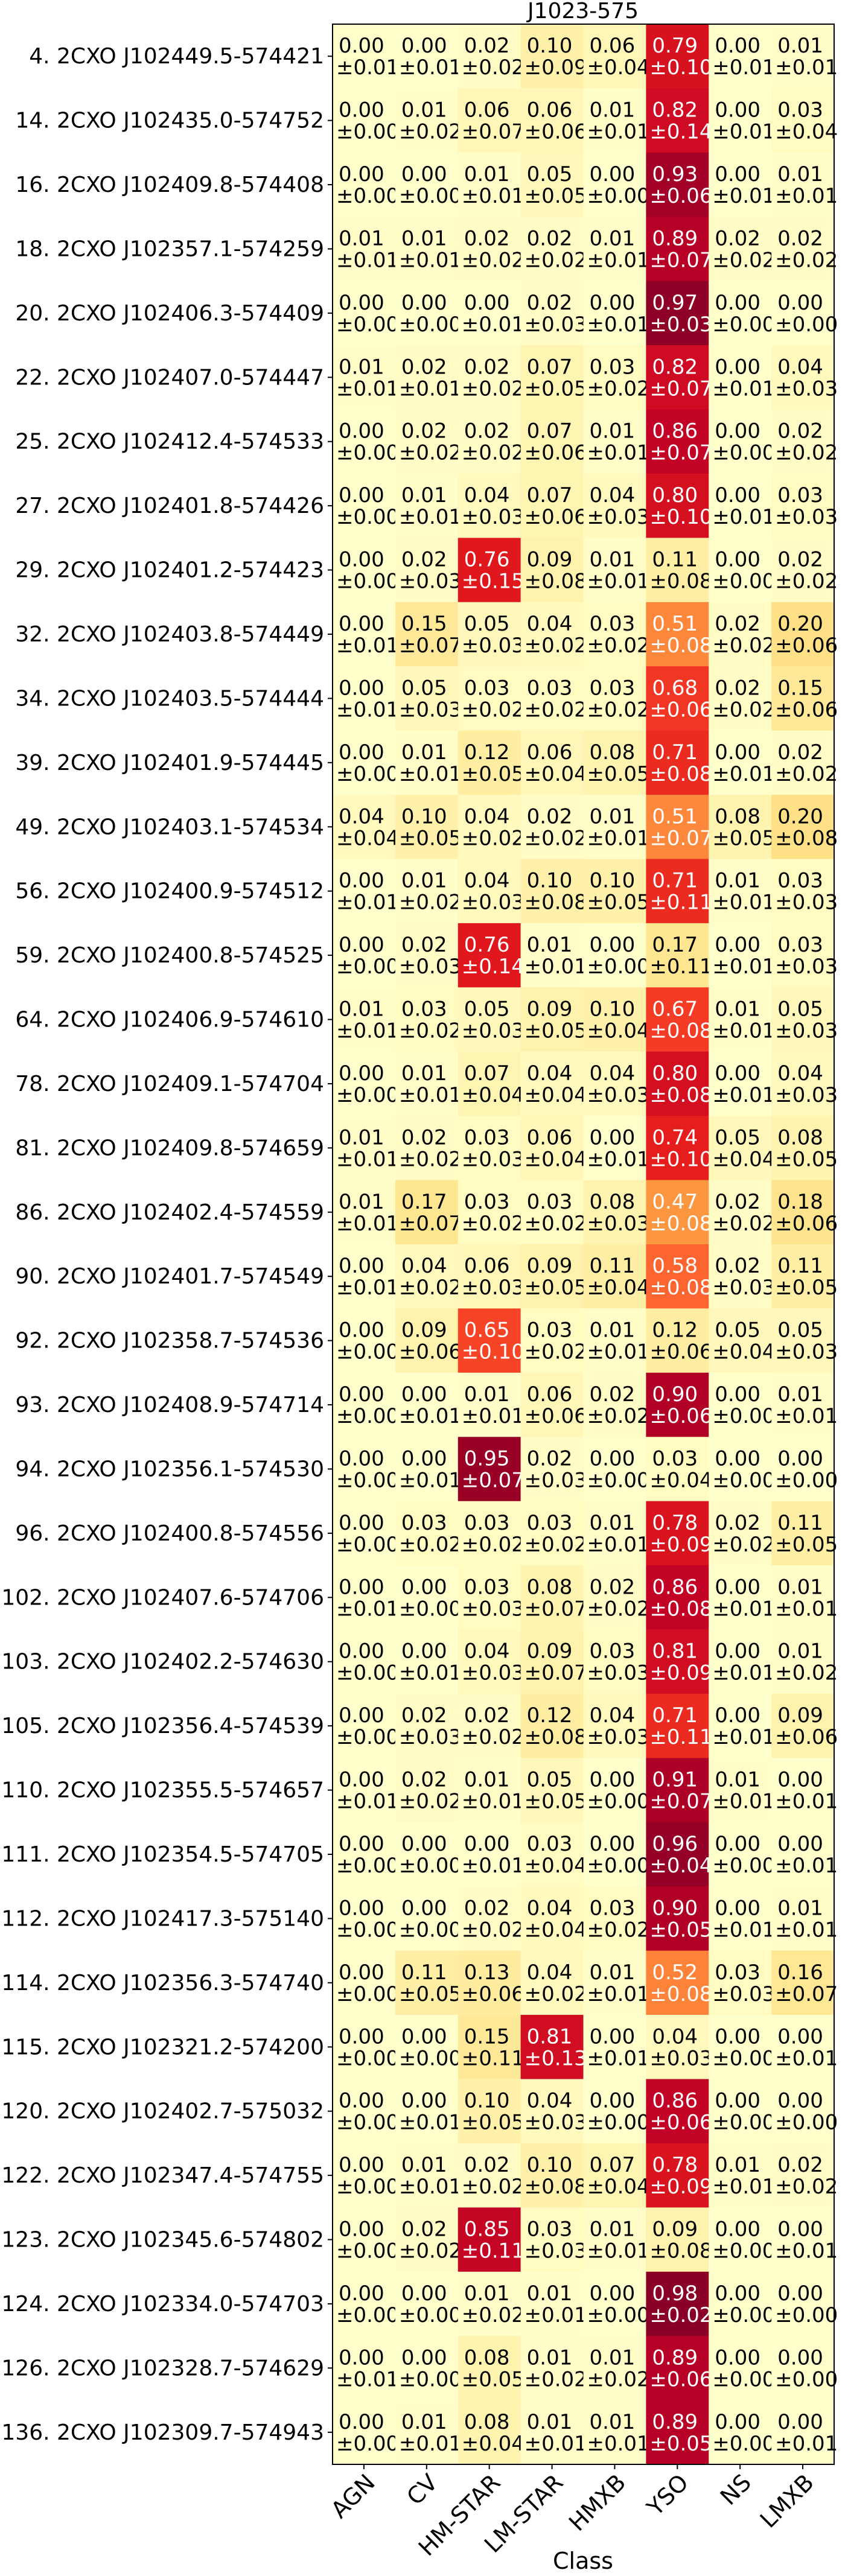  Describe the element at coordinates (162, 1726) in the screenshot. I see `row-label: 105. 2CXO J102356.4-574539` at that location.